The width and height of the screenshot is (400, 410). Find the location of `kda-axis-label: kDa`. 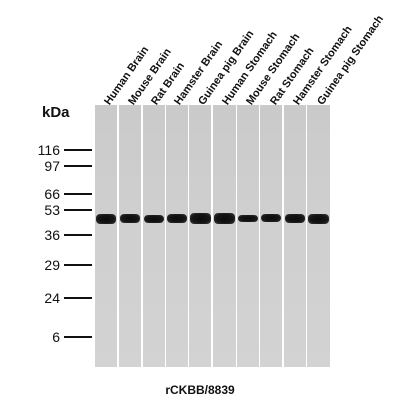

kda-axis-label: kDa is located at coordinates (56, 112).